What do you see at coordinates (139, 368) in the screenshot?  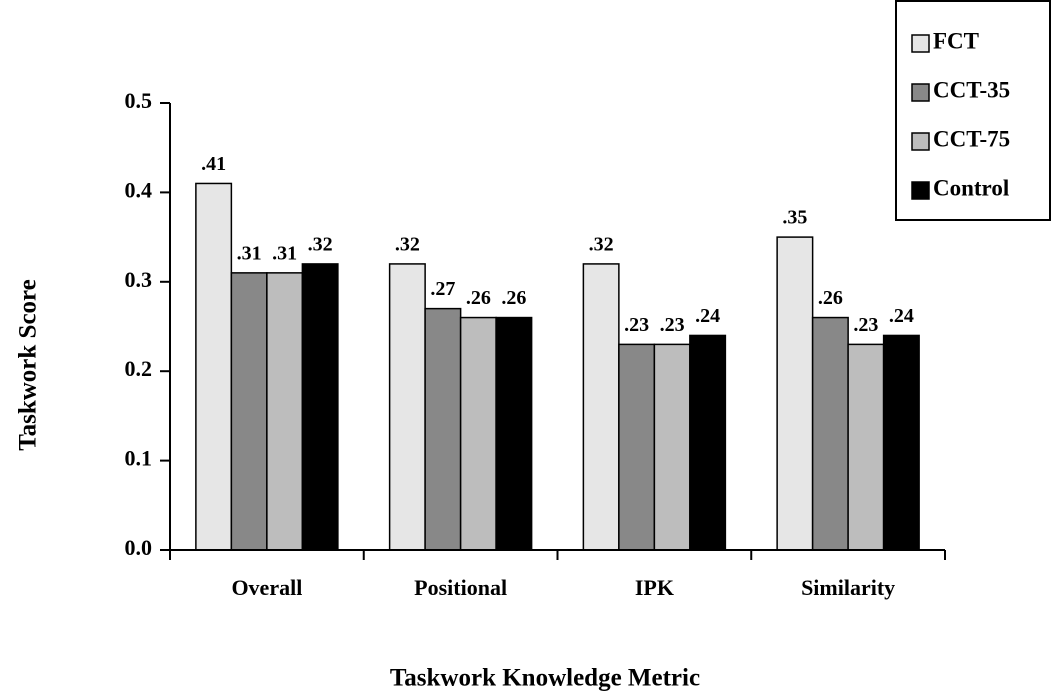 I see `y-tick-label: 0.2` at bounding box center [139, 368].